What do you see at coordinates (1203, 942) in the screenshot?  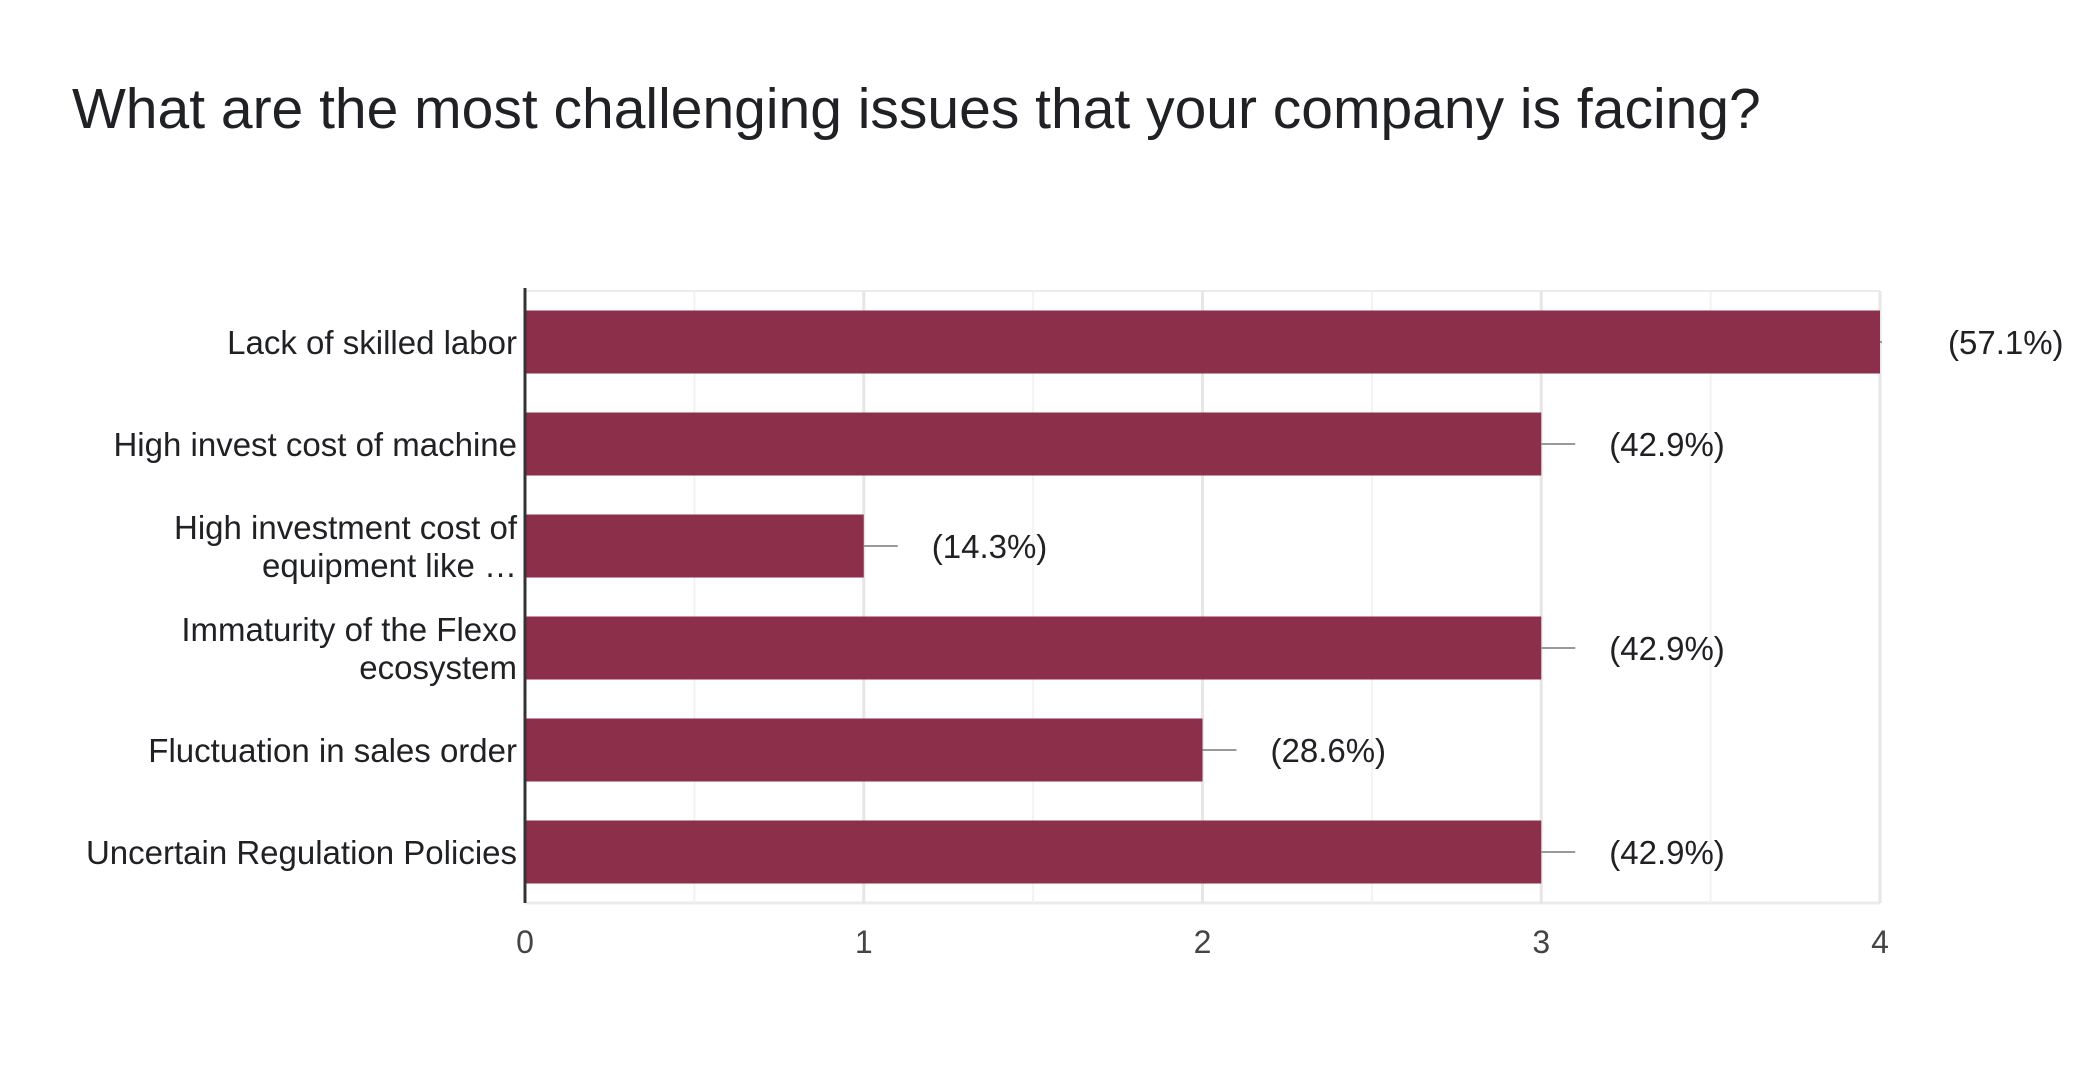 I see `x-tick-label: 2` at bounding box center [1203, 942].